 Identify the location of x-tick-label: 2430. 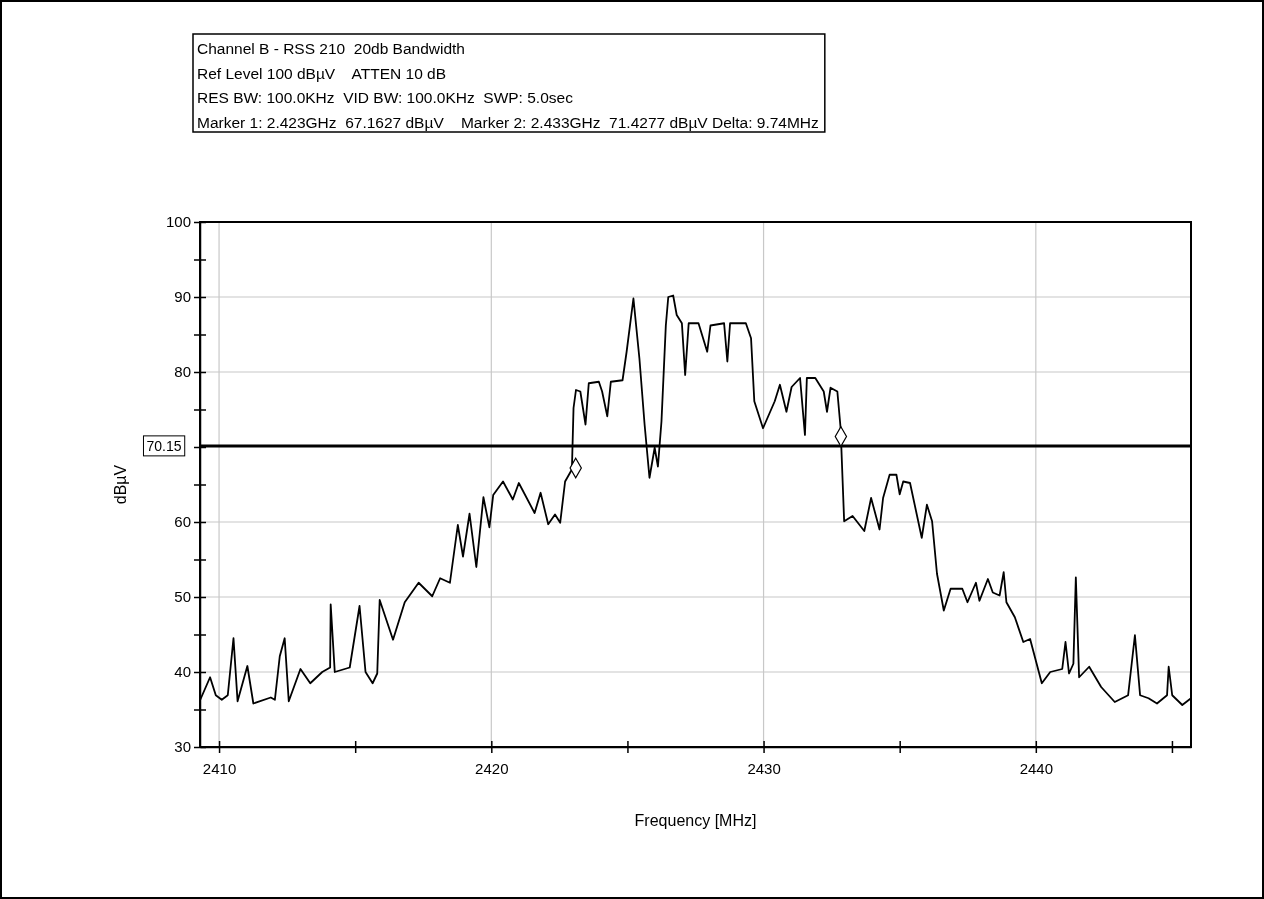
(764, 768).